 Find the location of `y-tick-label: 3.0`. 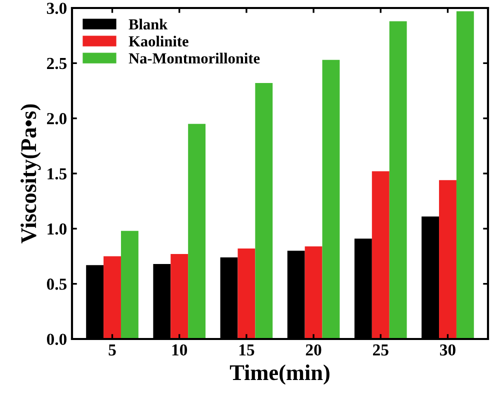

y-tick-label: 3.0 is located at coordinates (56, 8).